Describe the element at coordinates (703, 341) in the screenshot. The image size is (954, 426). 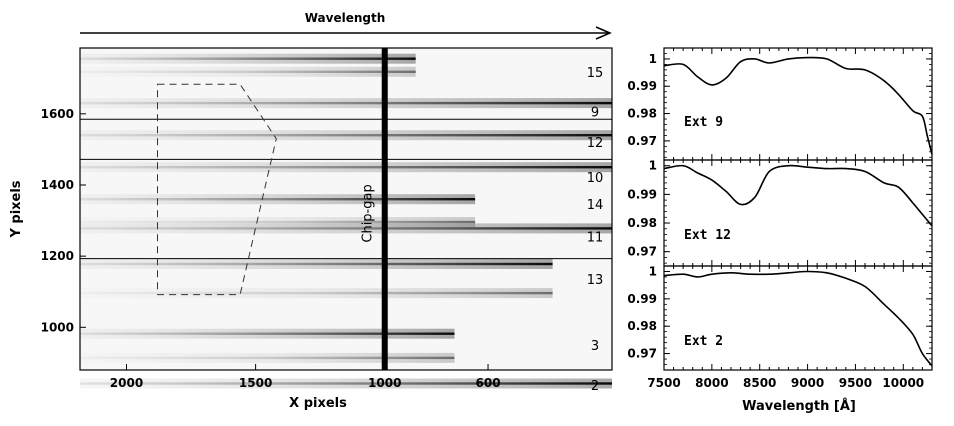
I see `panel-label: Ext 2` at that location.